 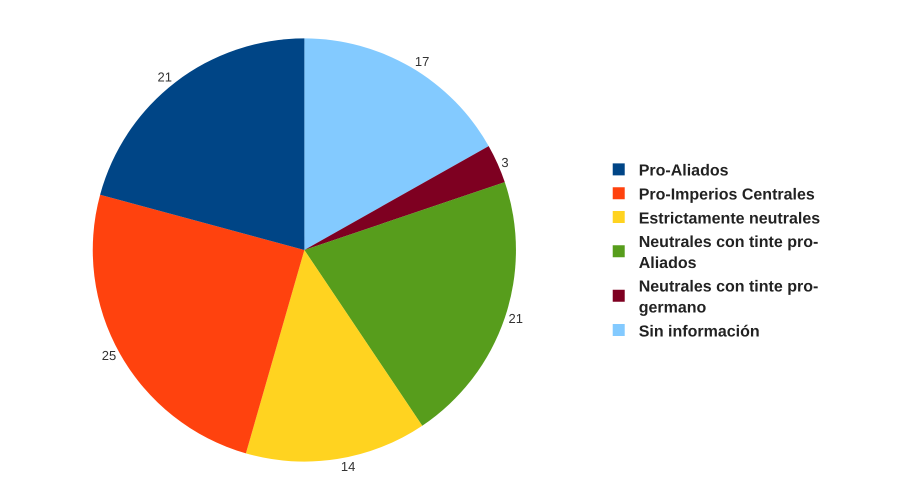 What do you see at coordinates (505, 162) in the screenshot?
I see `data-label: 3` at bounding box center [505, 162].